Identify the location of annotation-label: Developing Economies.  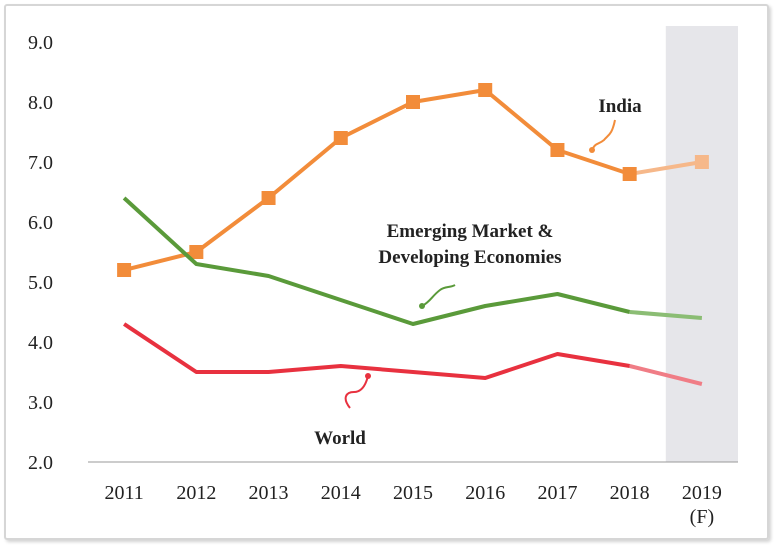
(469, 257).